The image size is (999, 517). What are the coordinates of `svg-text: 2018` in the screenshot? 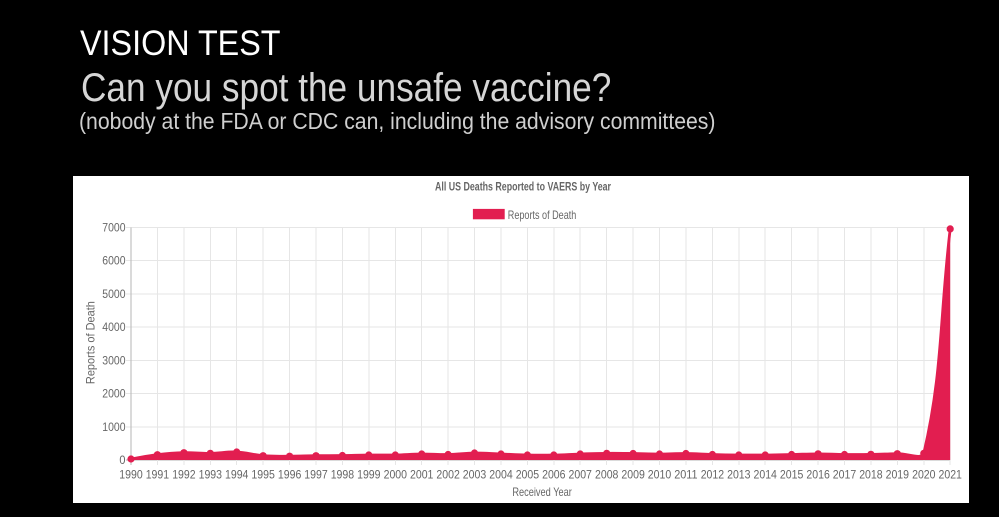 It's located at (871, 475).